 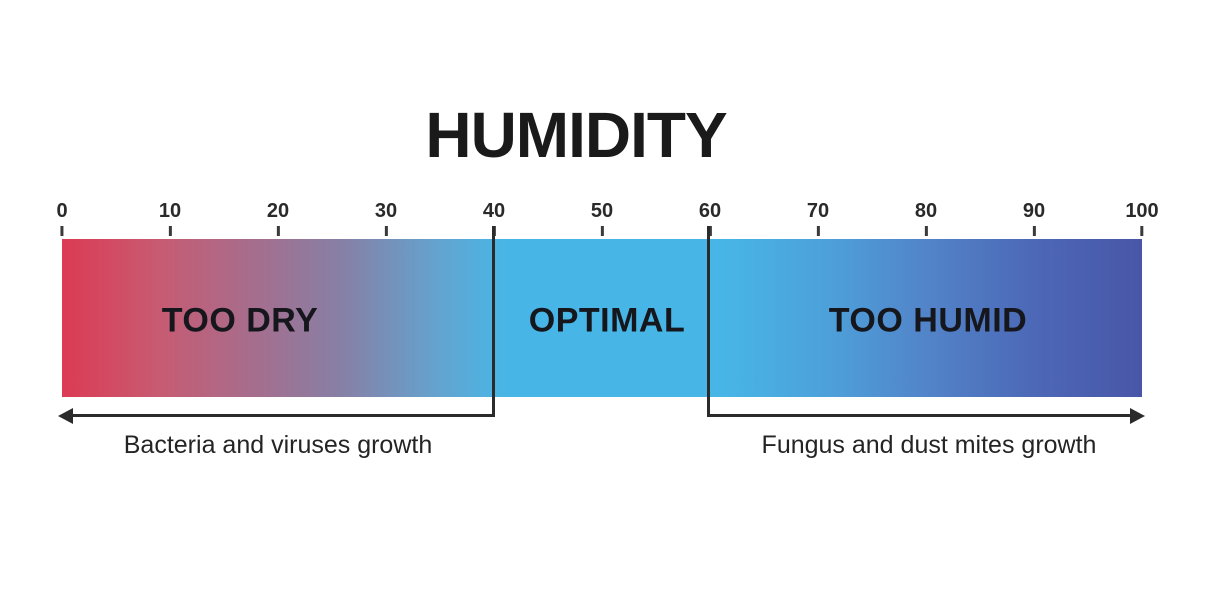 I want to click on axis-tick-10: 10, so click(x=170, y=217).